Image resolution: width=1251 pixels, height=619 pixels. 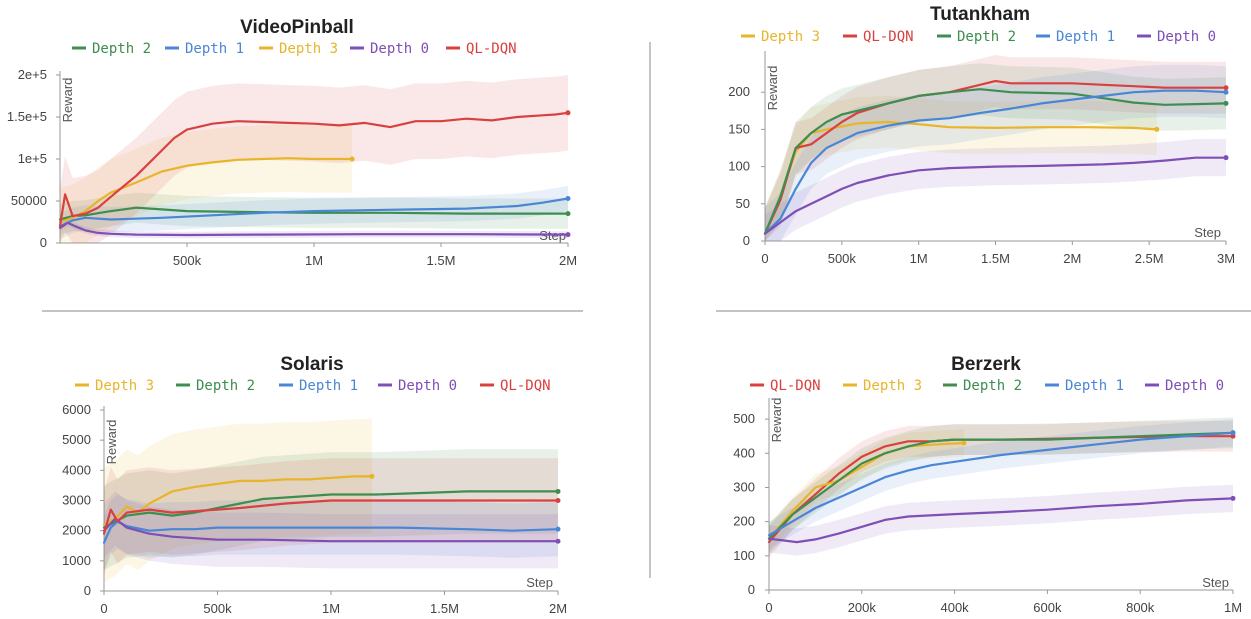 What do you see at coordinates (76, 530) in the screenshot?
I see `y-tick-label: 2000` at bounding box center [76, 530].